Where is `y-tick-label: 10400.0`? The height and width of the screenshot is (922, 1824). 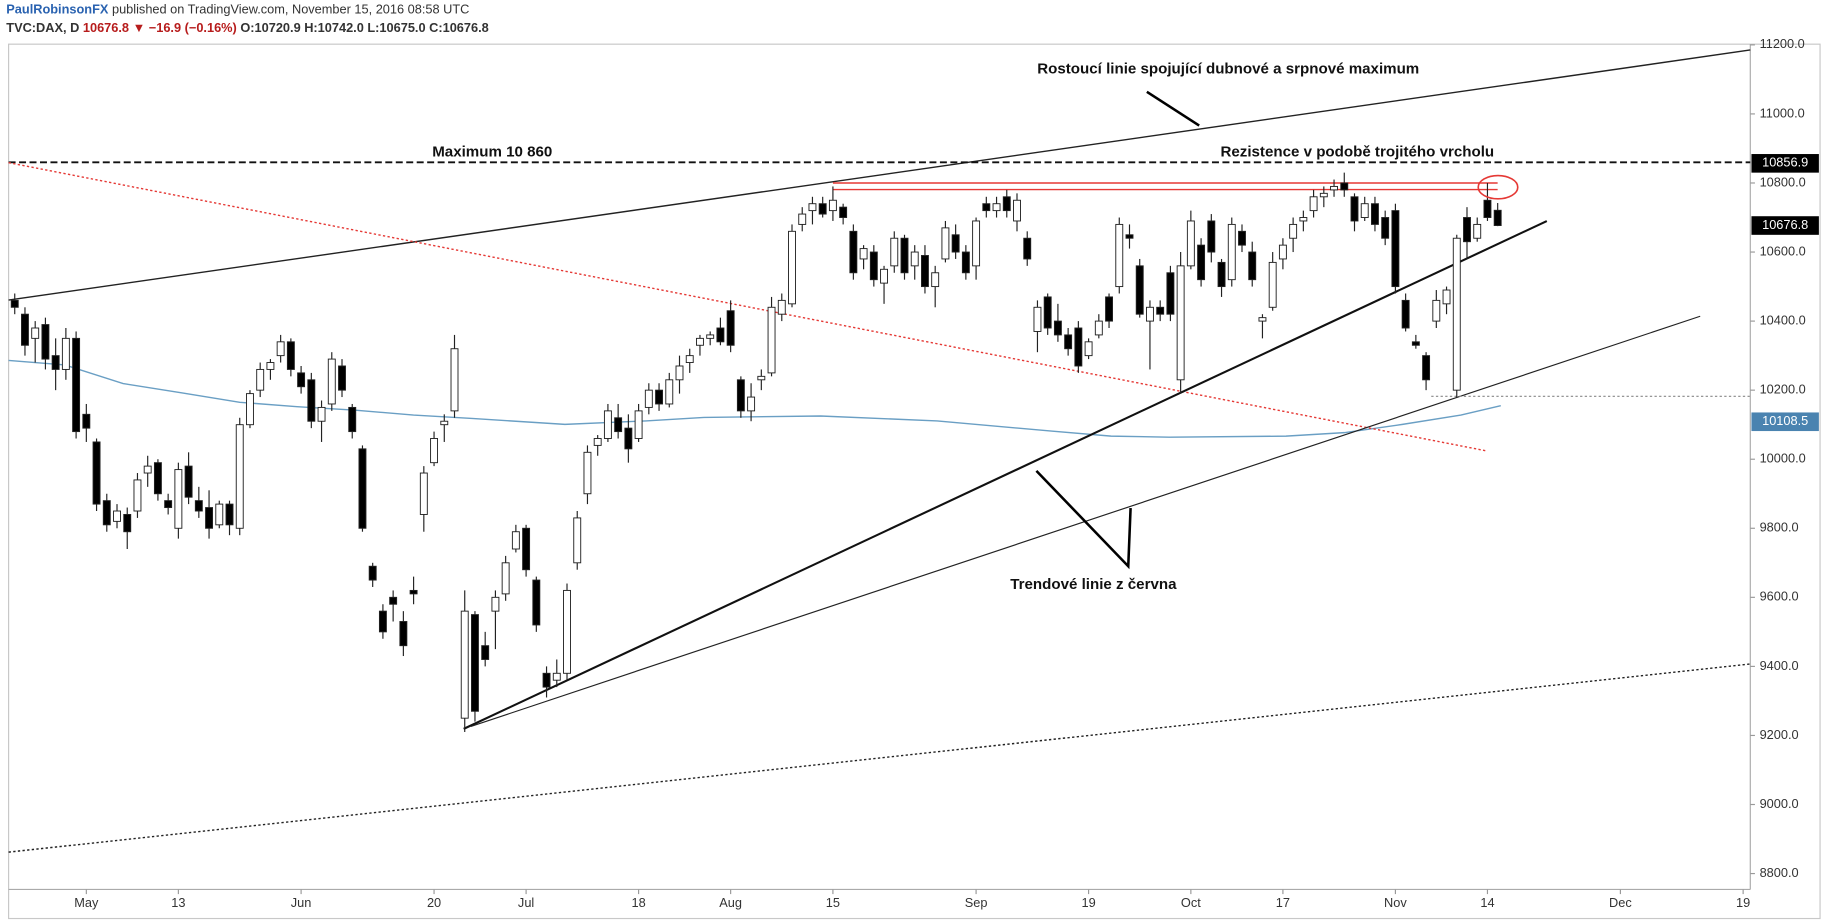
y-tick-label: 10400.0 is located at coordinates (1783, 319).